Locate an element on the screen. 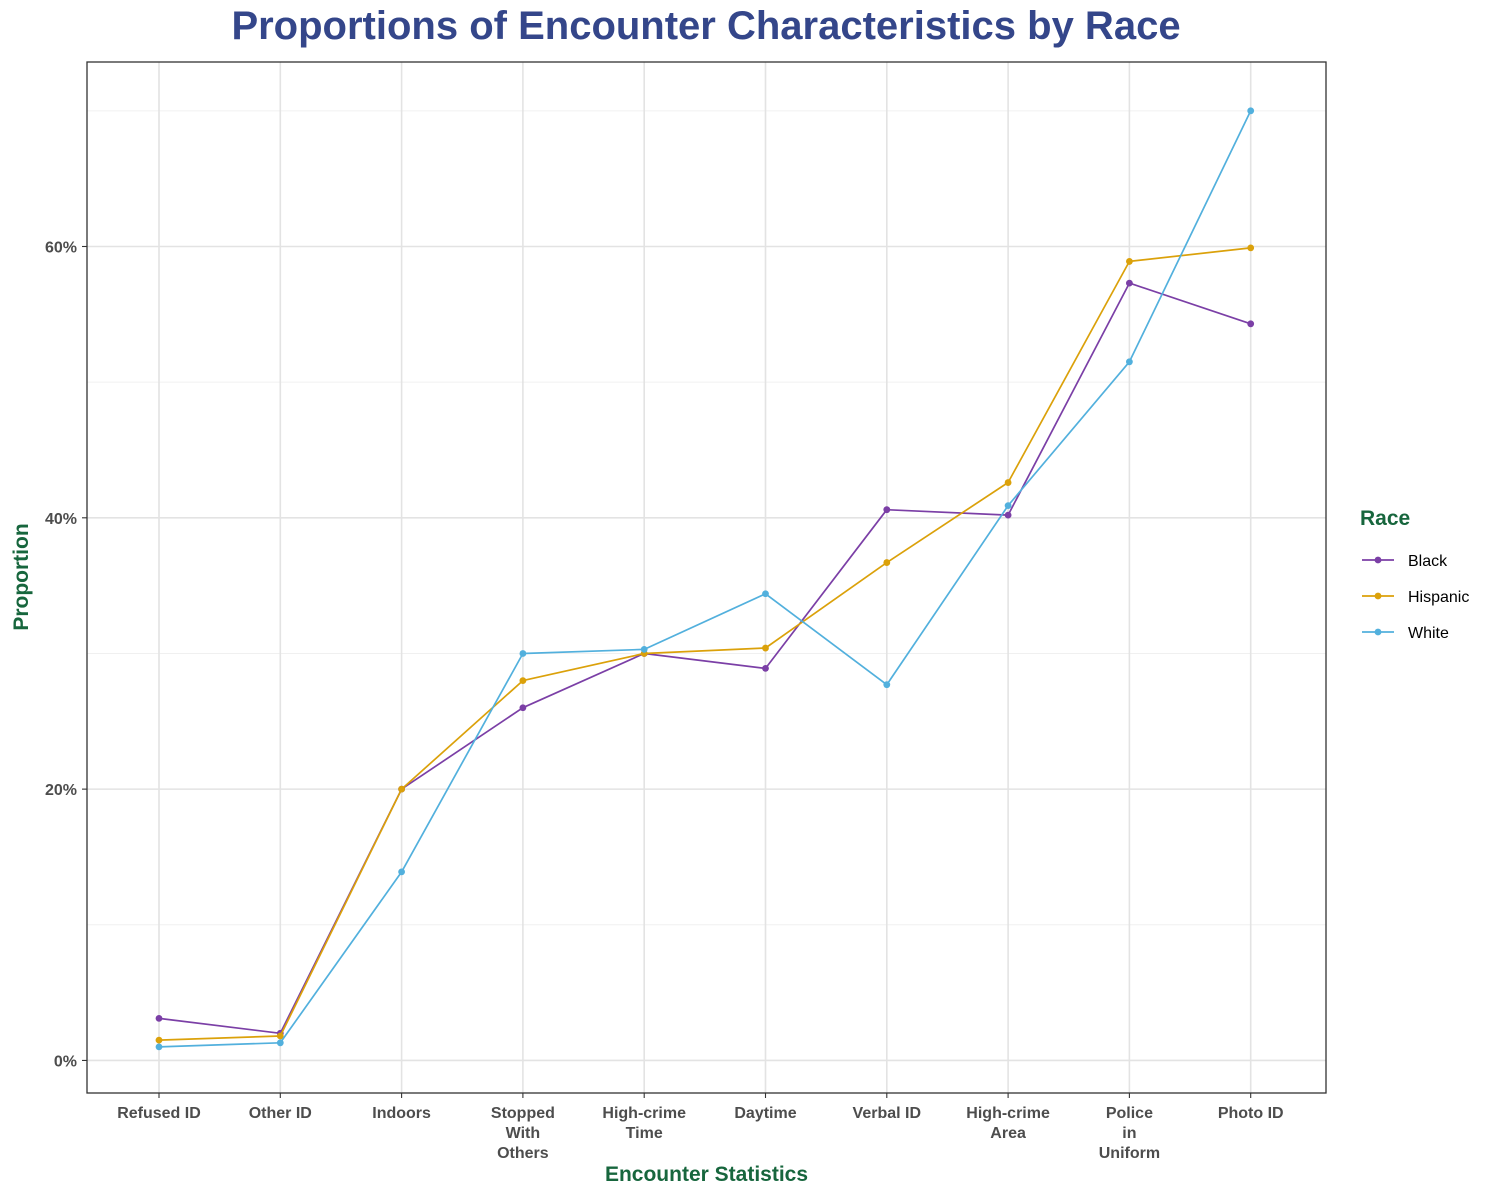 This screenshot has height=1200, width=1500. x-tick-label-line: Other ID is located at coordinates (280, 1113).